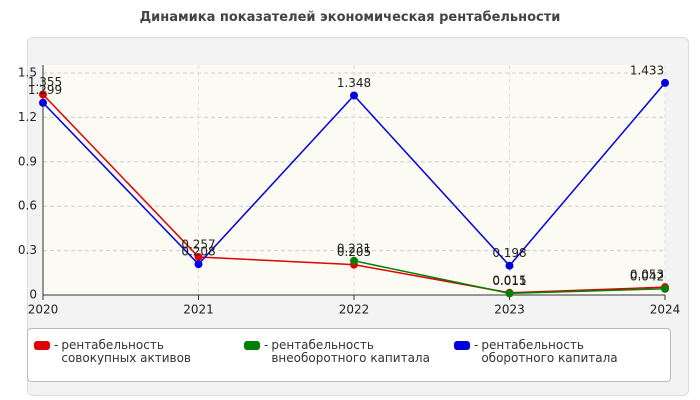 This screenshot has height=400, width=700. I want to click on x-tick-label: 2023, so click(509, 310).